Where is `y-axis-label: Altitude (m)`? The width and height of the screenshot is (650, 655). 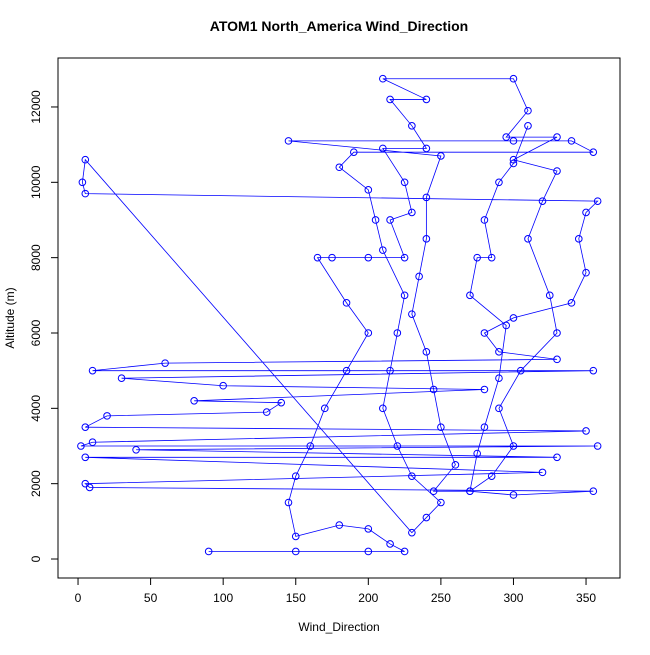
y-axis-label: Altitude (m) is located at coordinates (10, 317).